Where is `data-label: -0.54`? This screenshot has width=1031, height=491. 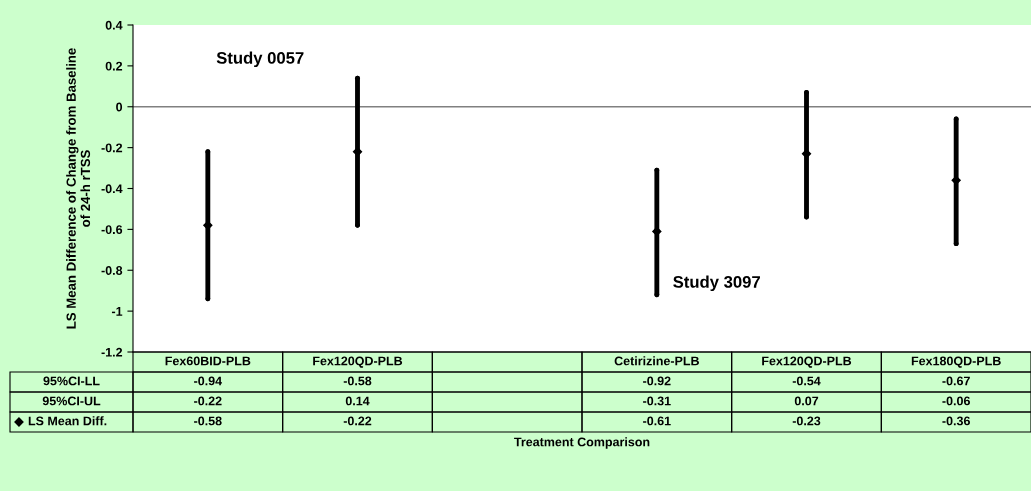
data-label: -0.54 is located at coordinates (806, 381).